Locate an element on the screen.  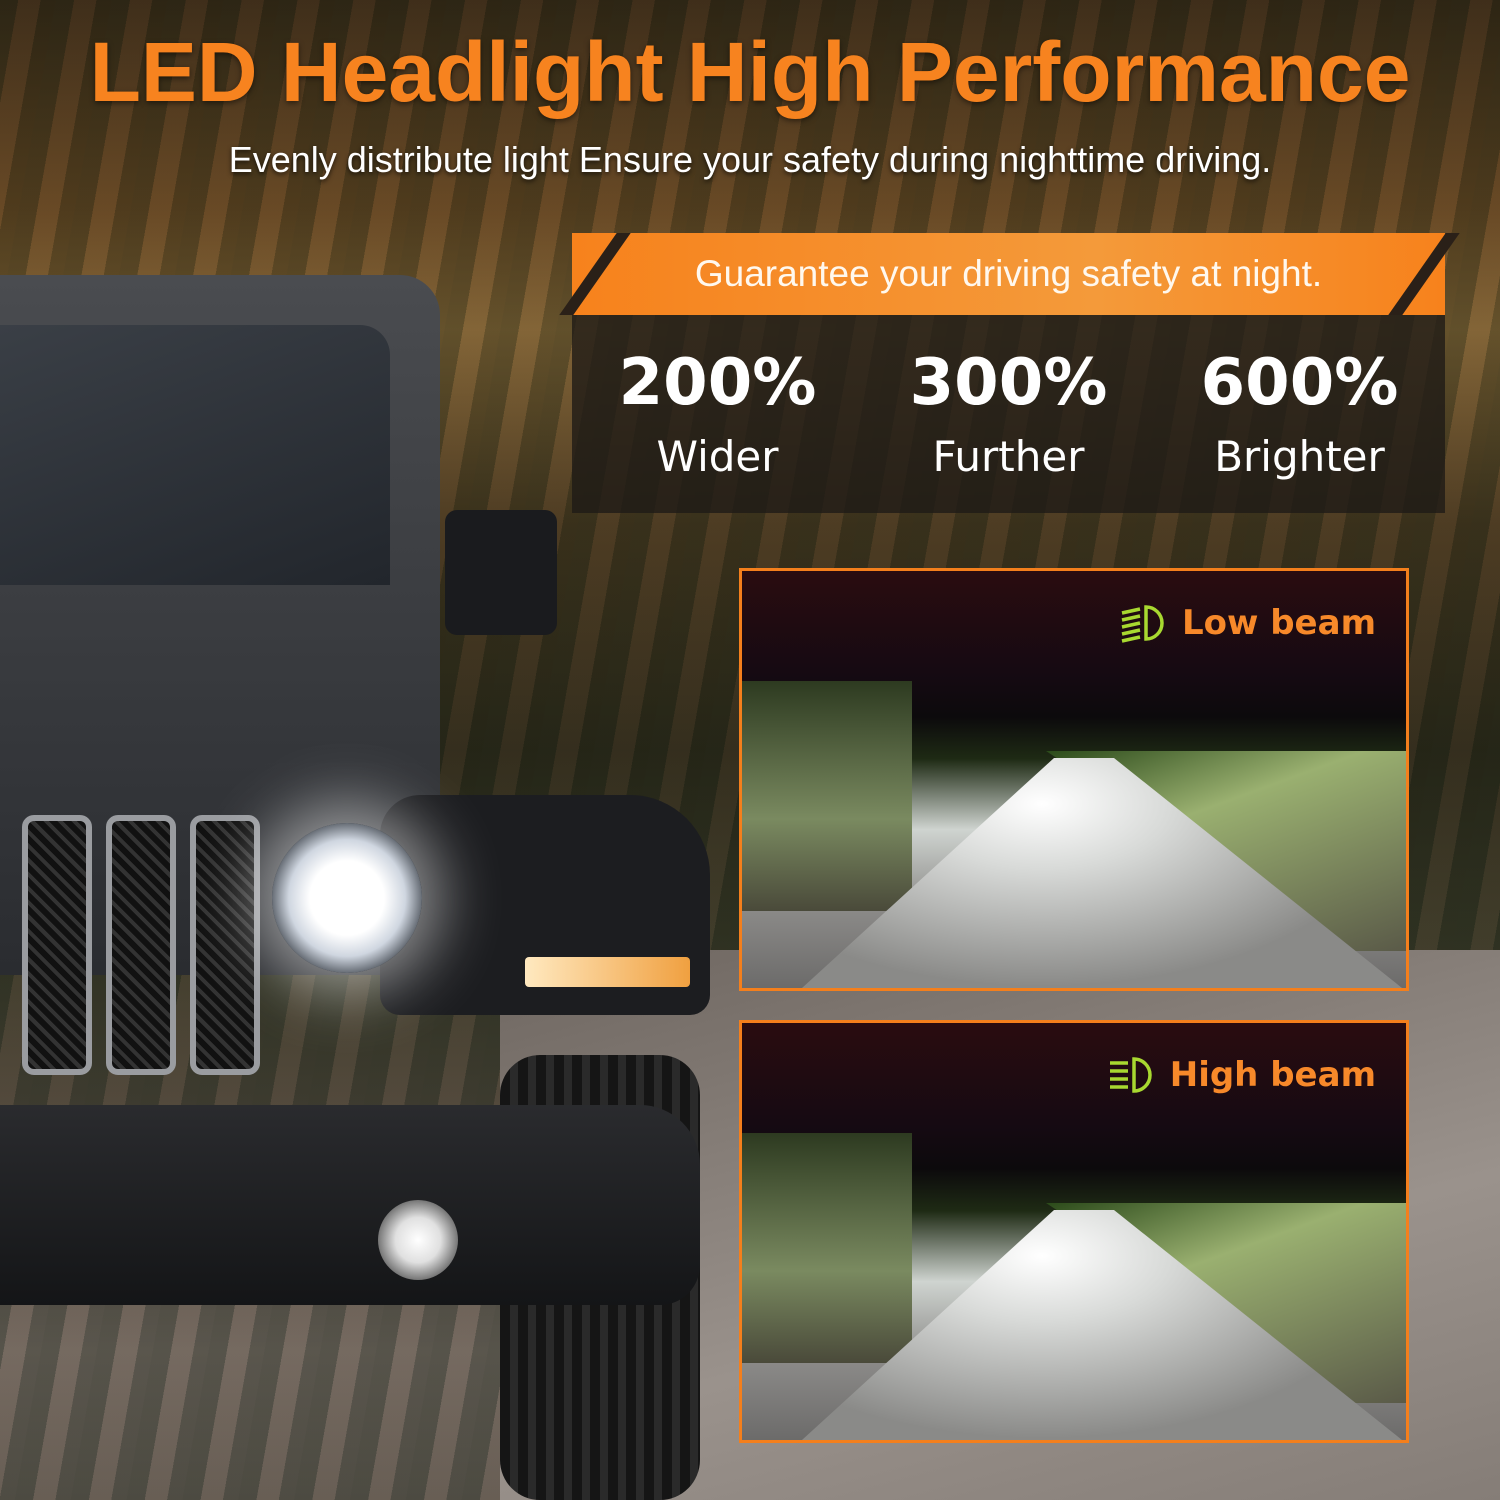
side-mirror is located at coordinates (501, 572).